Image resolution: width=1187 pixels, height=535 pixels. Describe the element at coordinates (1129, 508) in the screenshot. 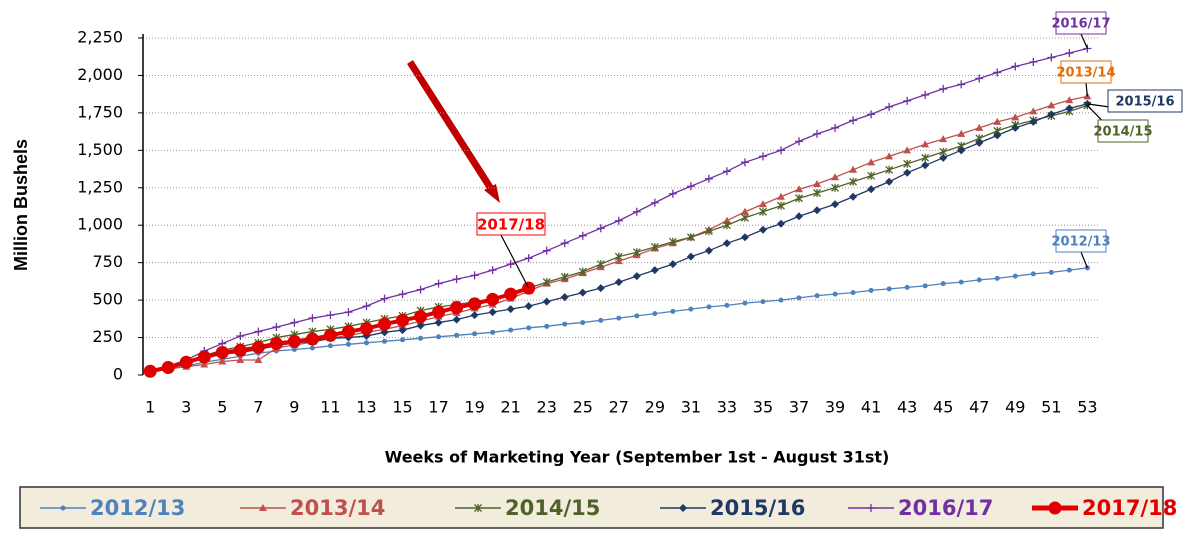

I see `legend-label: 2017/18` at that location.